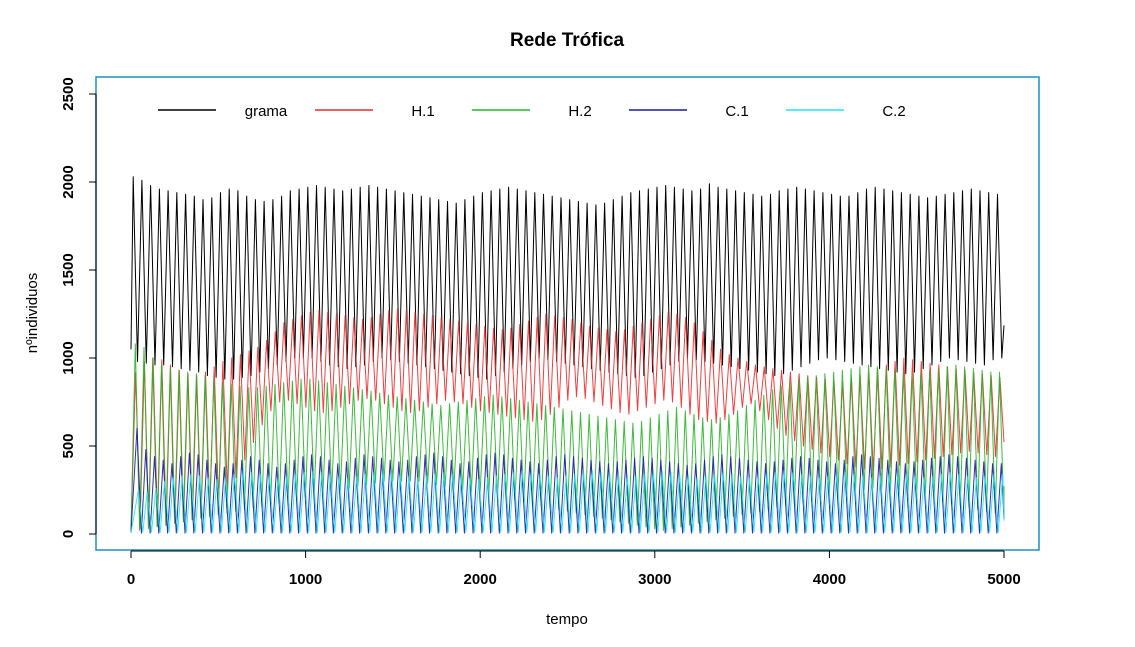 Image resolution: width=1135 pixels, height=647 pixels. What do you see at coordinates (893, 111) in the screenshot?
I see `legend-label: C.2` at bounding box center [893, 111].